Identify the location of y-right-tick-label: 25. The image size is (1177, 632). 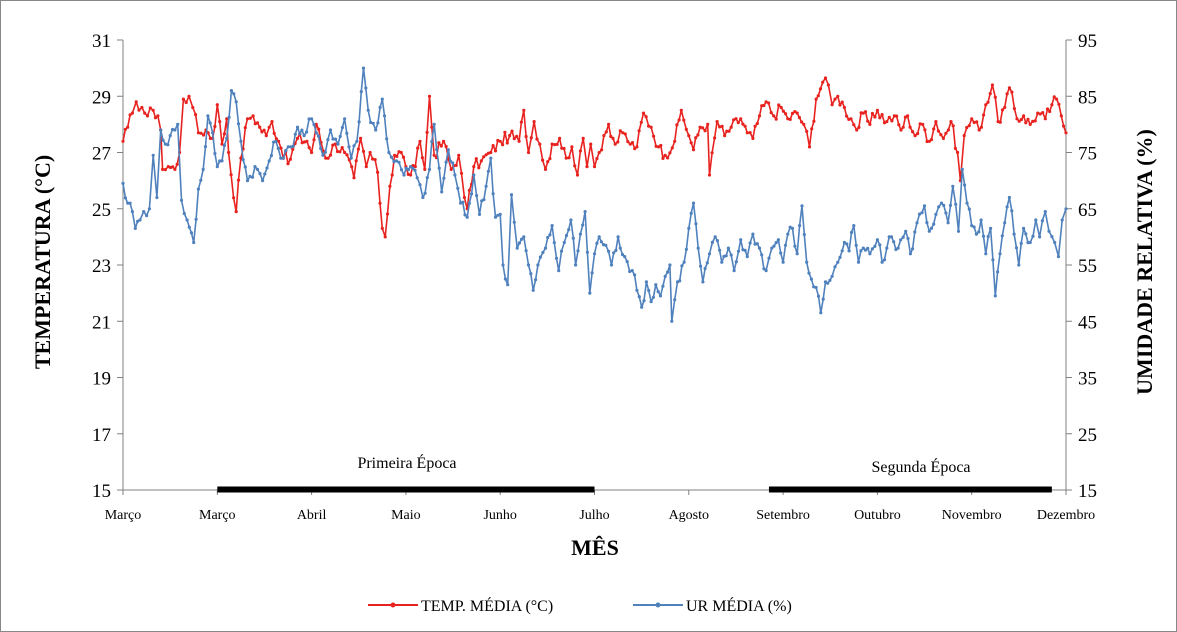
(1087, 435).